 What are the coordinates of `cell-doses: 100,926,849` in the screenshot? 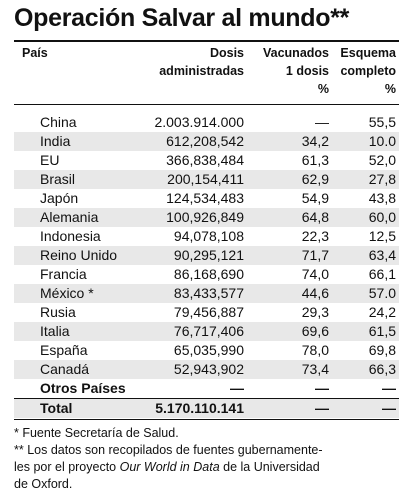 It's located at (205, 217).